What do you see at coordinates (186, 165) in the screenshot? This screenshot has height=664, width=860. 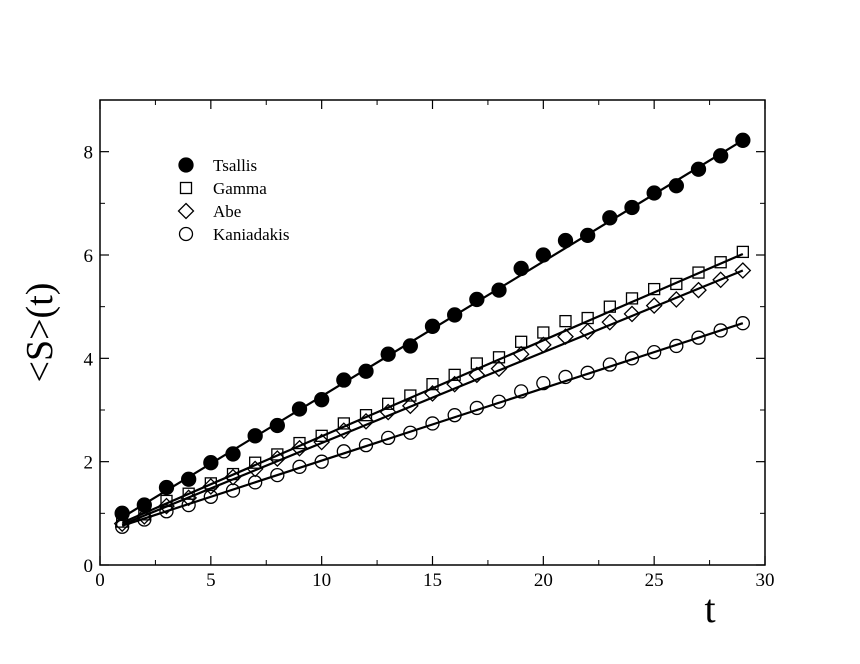 I see `legend-marker-tsallis` at bounding box center [186, 165].